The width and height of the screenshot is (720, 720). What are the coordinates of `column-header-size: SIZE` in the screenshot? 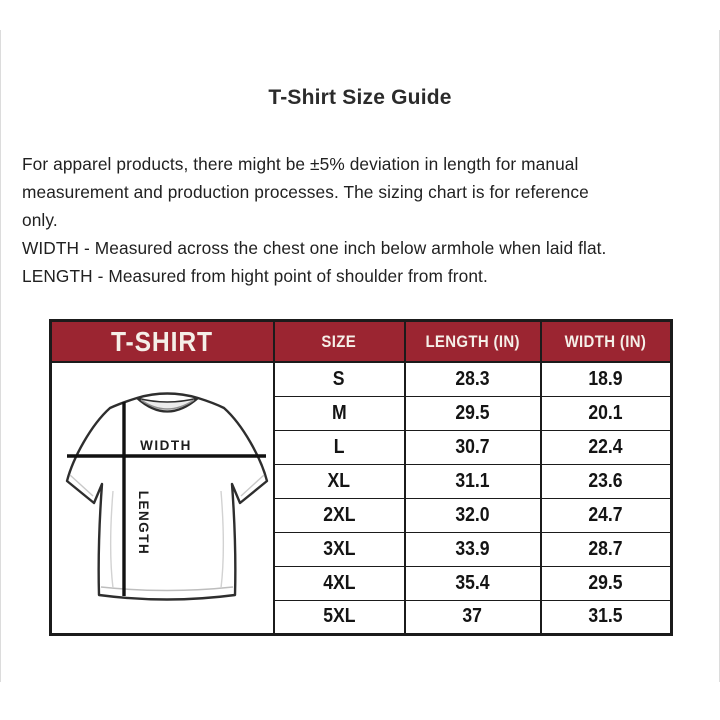 It's located at (339, 341).